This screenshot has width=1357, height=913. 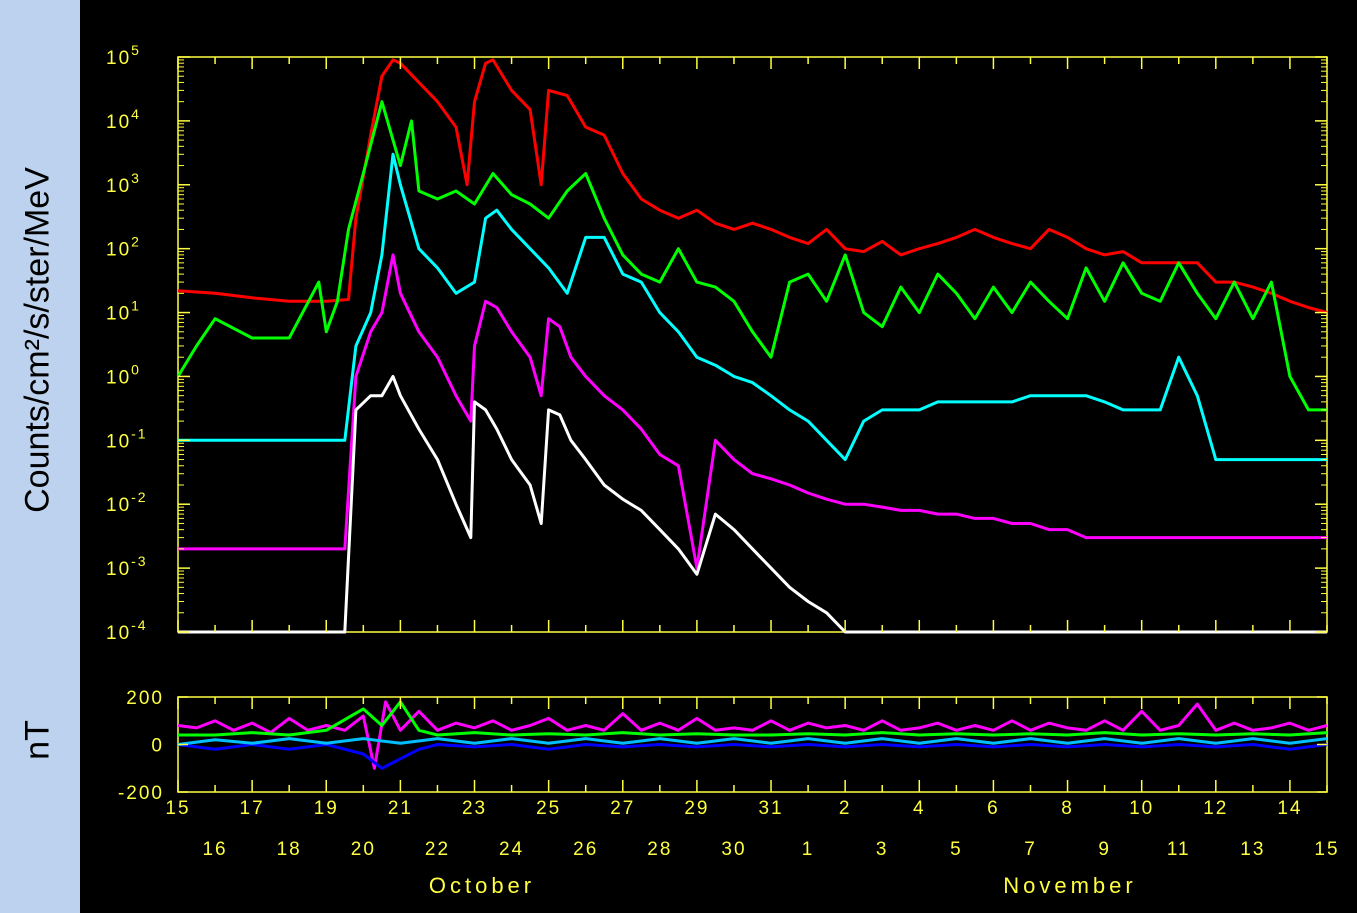 What do you see at coordinates (252, 808) in the screenshot?
I see `x-tick-label-upper: 17` at bounding box center [252, 808].